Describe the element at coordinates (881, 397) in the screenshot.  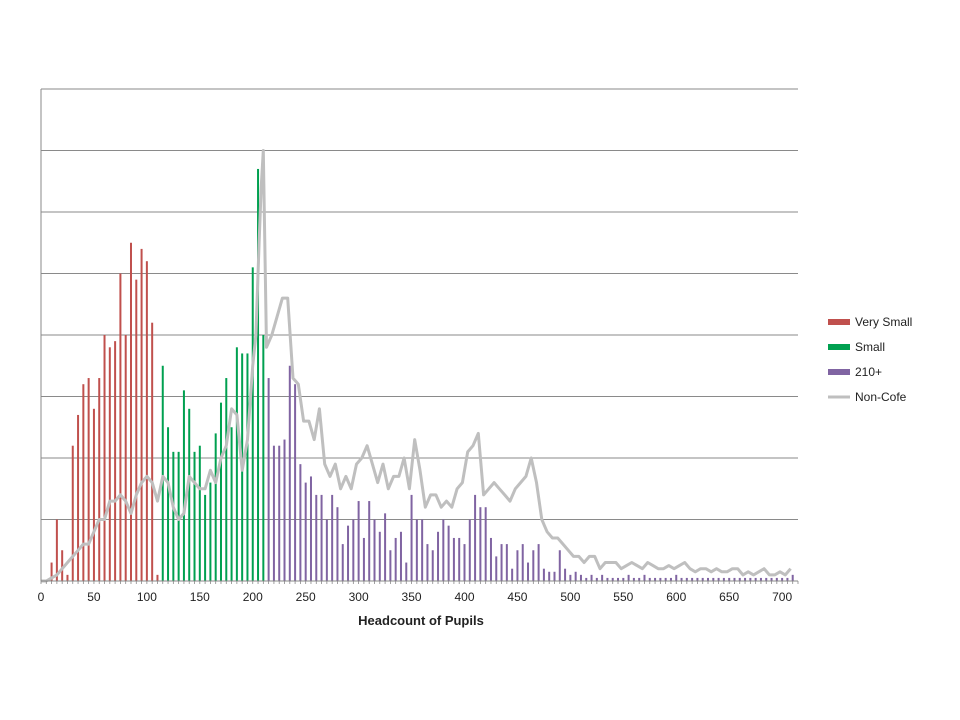
I see `legend-label: Non-Cofe` at that location.